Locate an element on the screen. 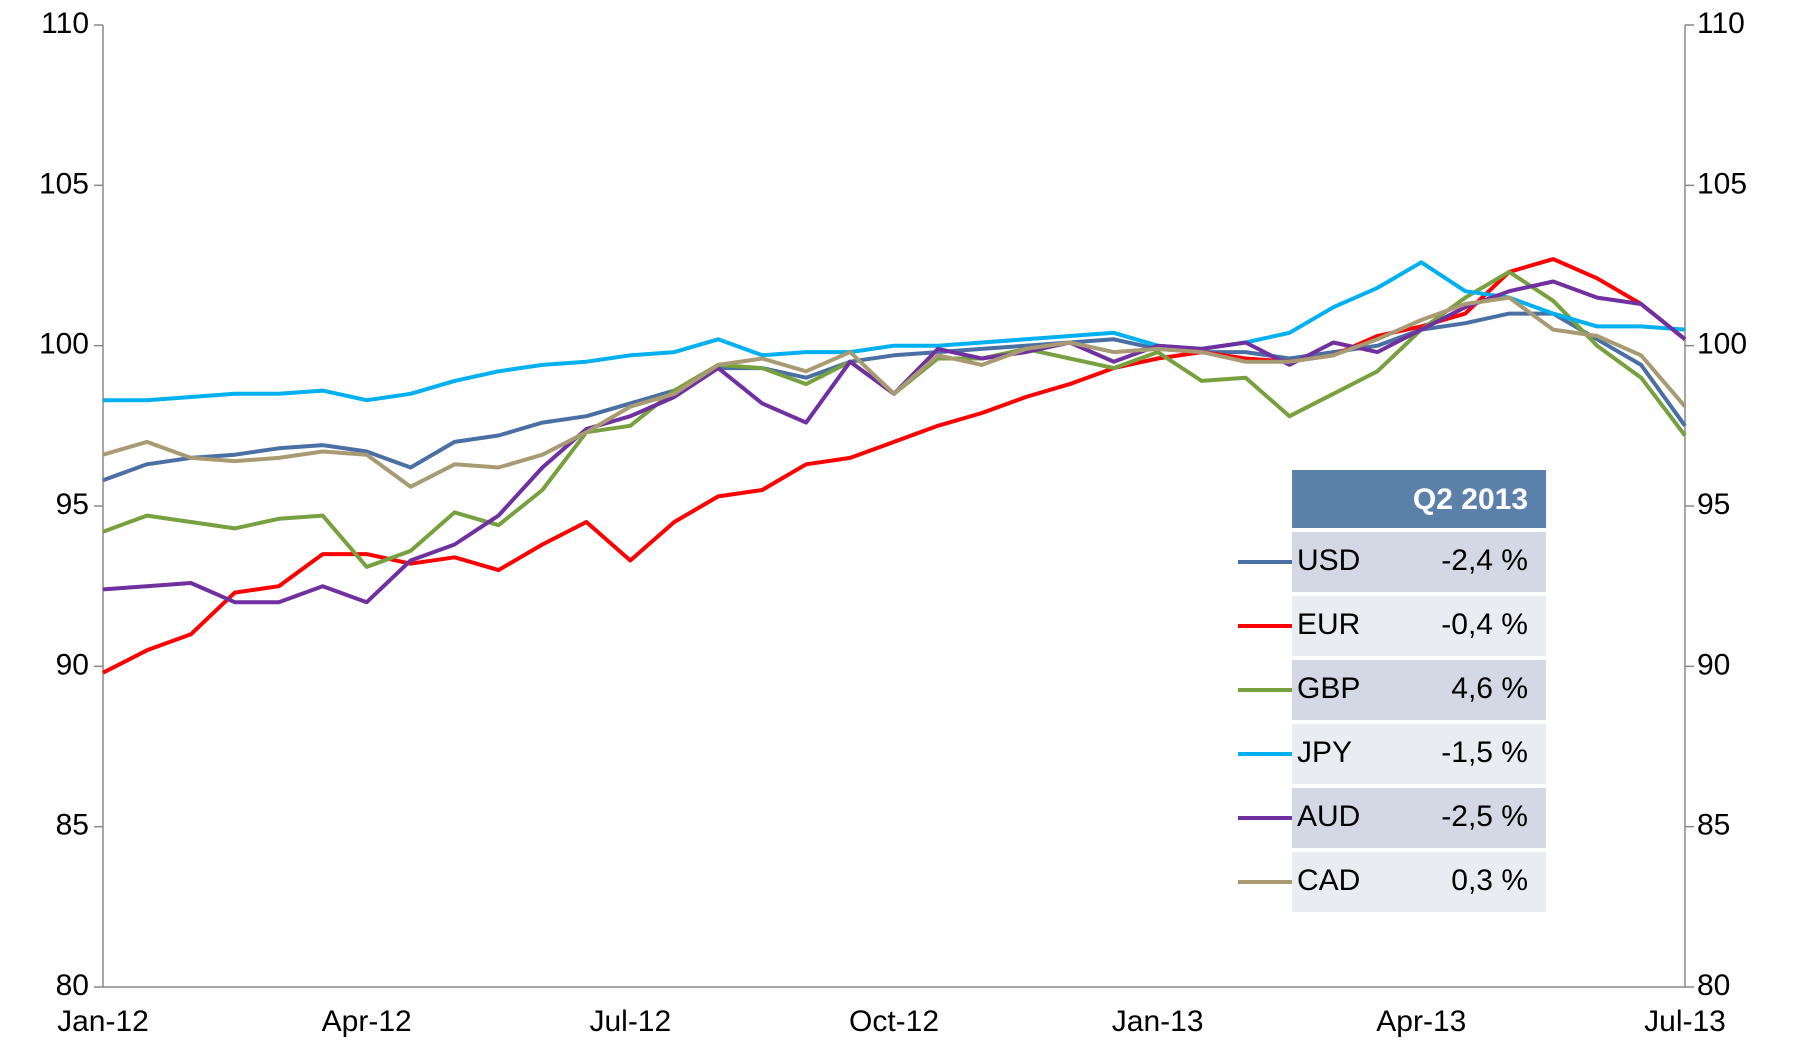 This screenshot has width=1800, height=1055. legend-value: -1,5 % is located at coordinates (1484, 752).